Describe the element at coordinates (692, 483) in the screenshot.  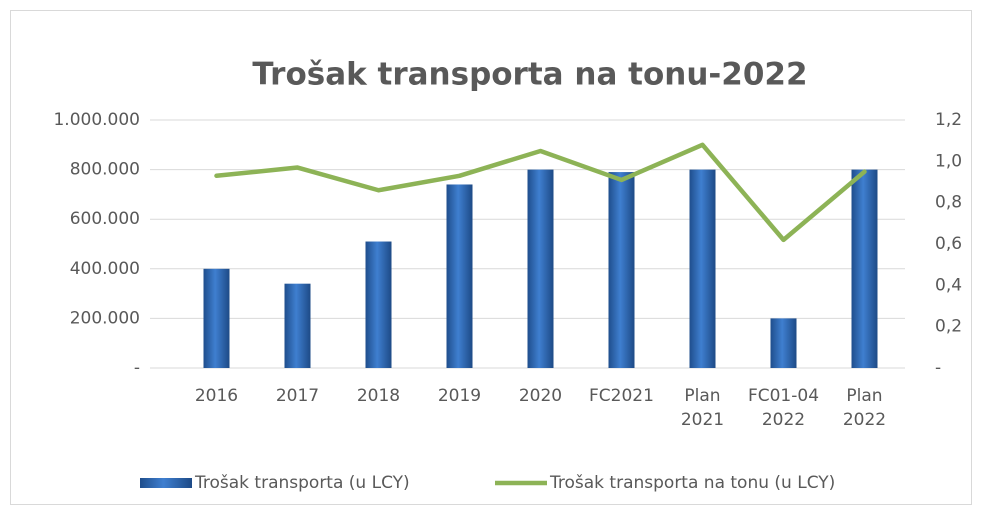
I see `legend-label: Trošak transporta na tonu (u LCY)` at that location.